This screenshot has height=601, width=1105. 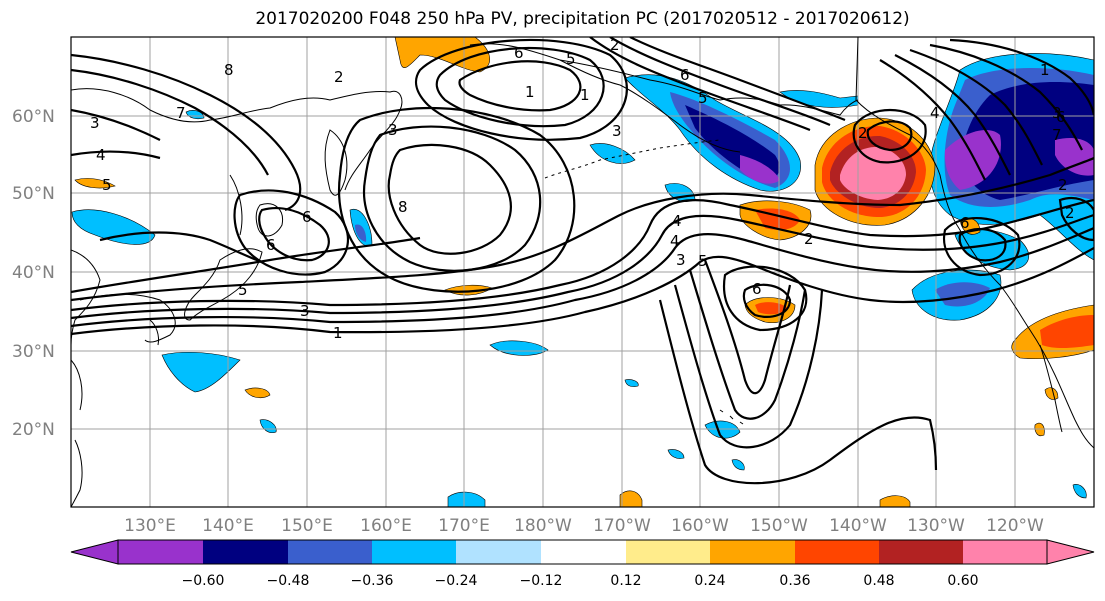 What do you see at coordinates (150, 526) in the screenshot?
I see `lon-label: 130°E` at bounding box center [150, 526].